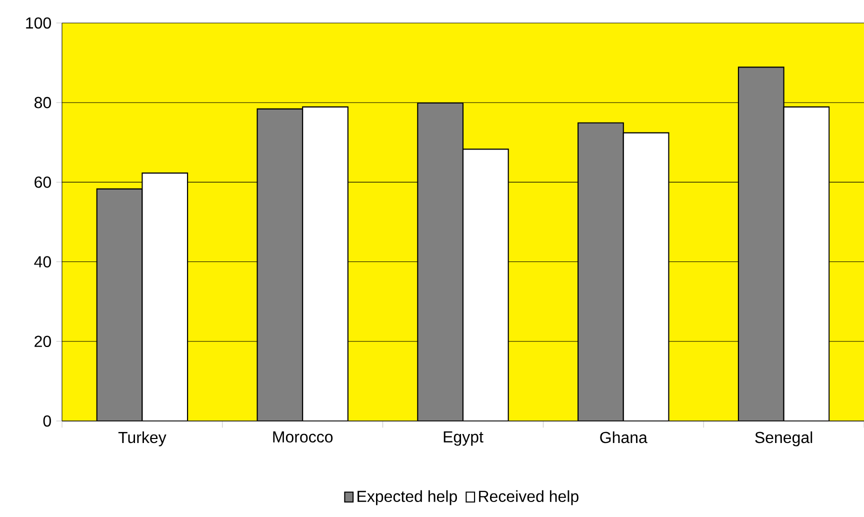 Image resolution: width=864 pixels, height=517 pixels. What do you see at coordinates (783, 438) in the screenshot?
I see `x-tick-label: Senegal` at bounding box center [783, 438].